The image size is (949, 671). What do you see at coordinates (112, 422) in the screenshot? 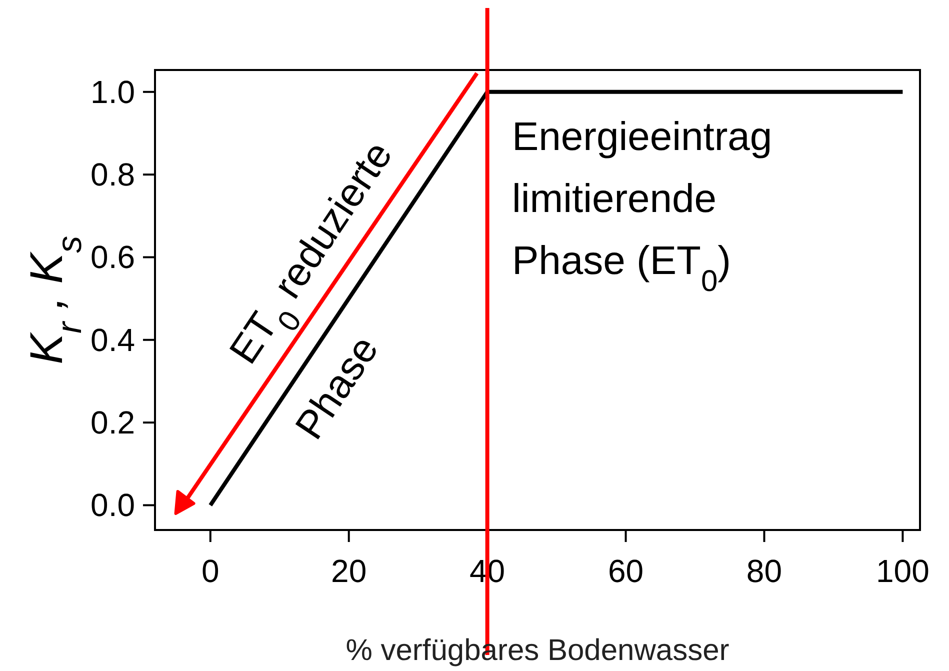
I see `y-tick-label: 0.2` at bounding box center [112, 422].